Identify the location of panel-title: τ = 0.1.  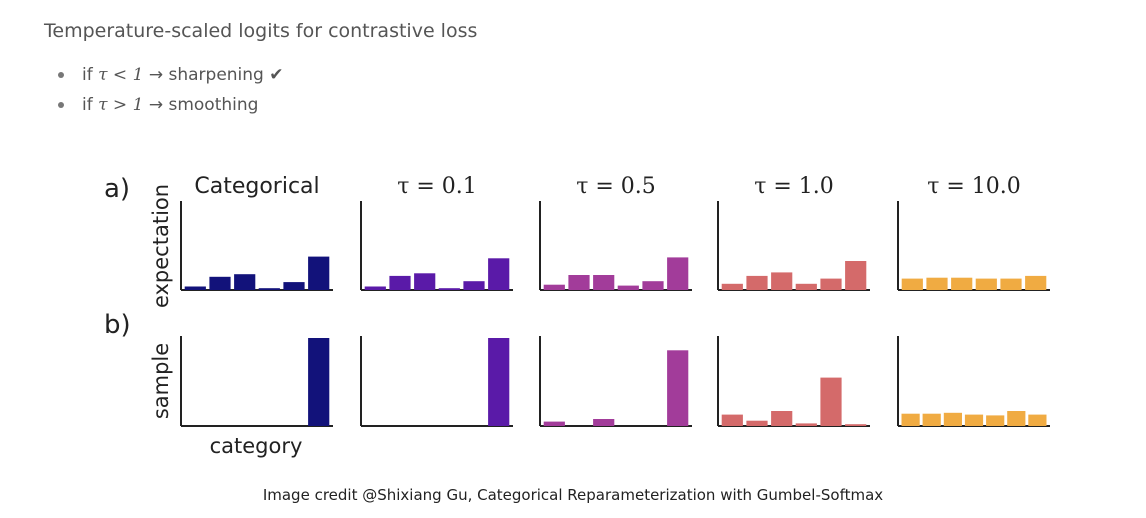
(437, 186).